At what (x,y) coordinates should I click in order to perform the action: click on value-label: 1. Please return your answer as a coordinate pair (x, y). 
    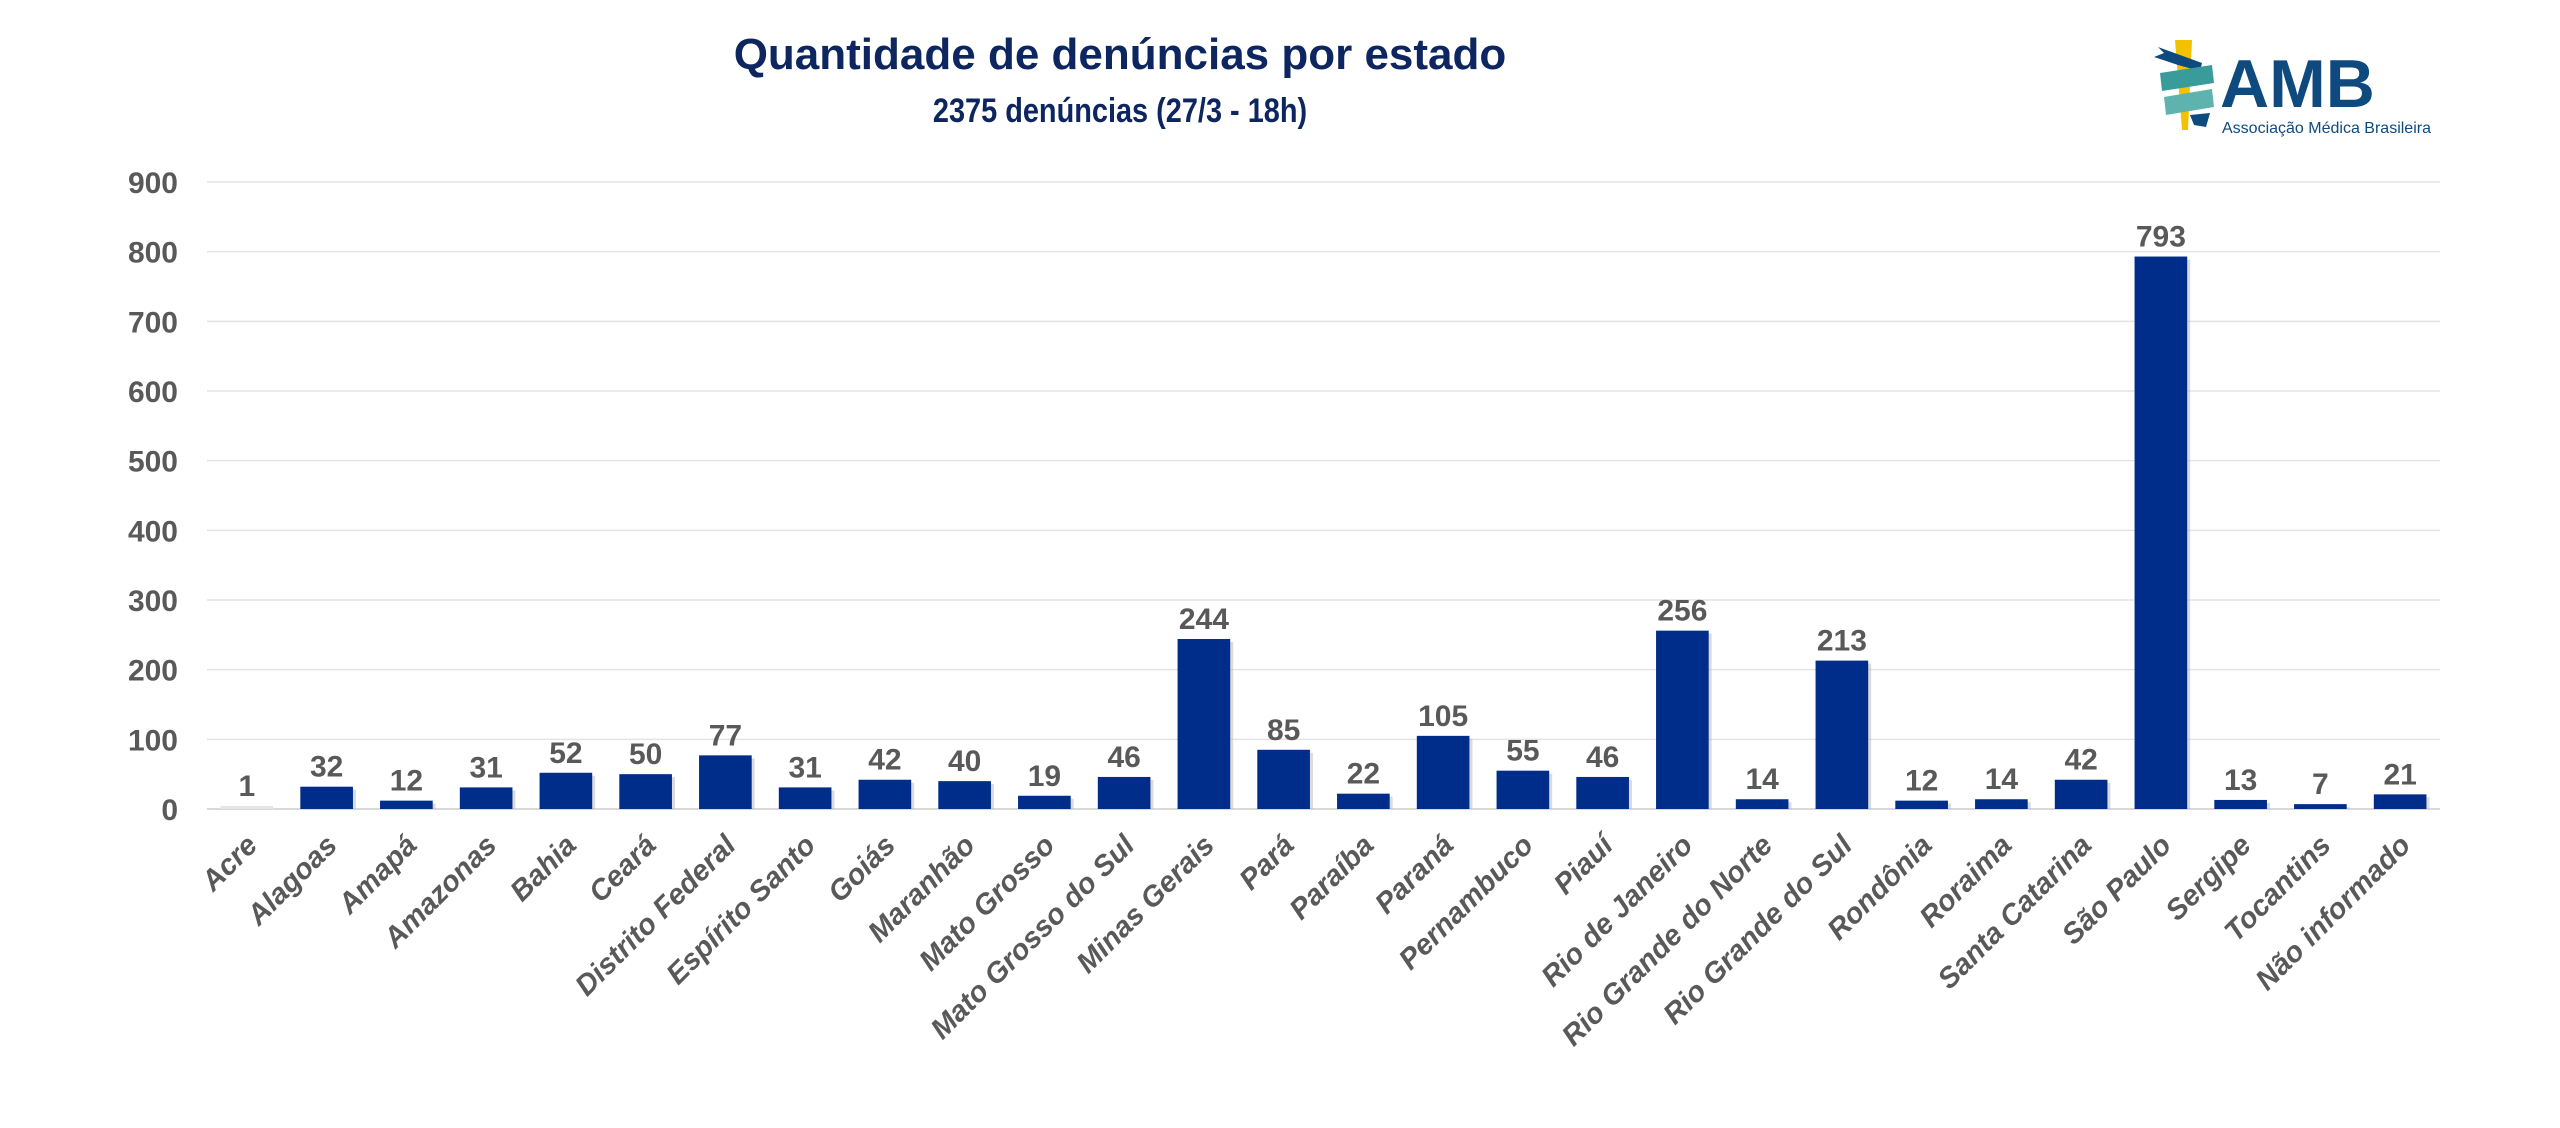
    Looking at the image, I should click on (247, 786).